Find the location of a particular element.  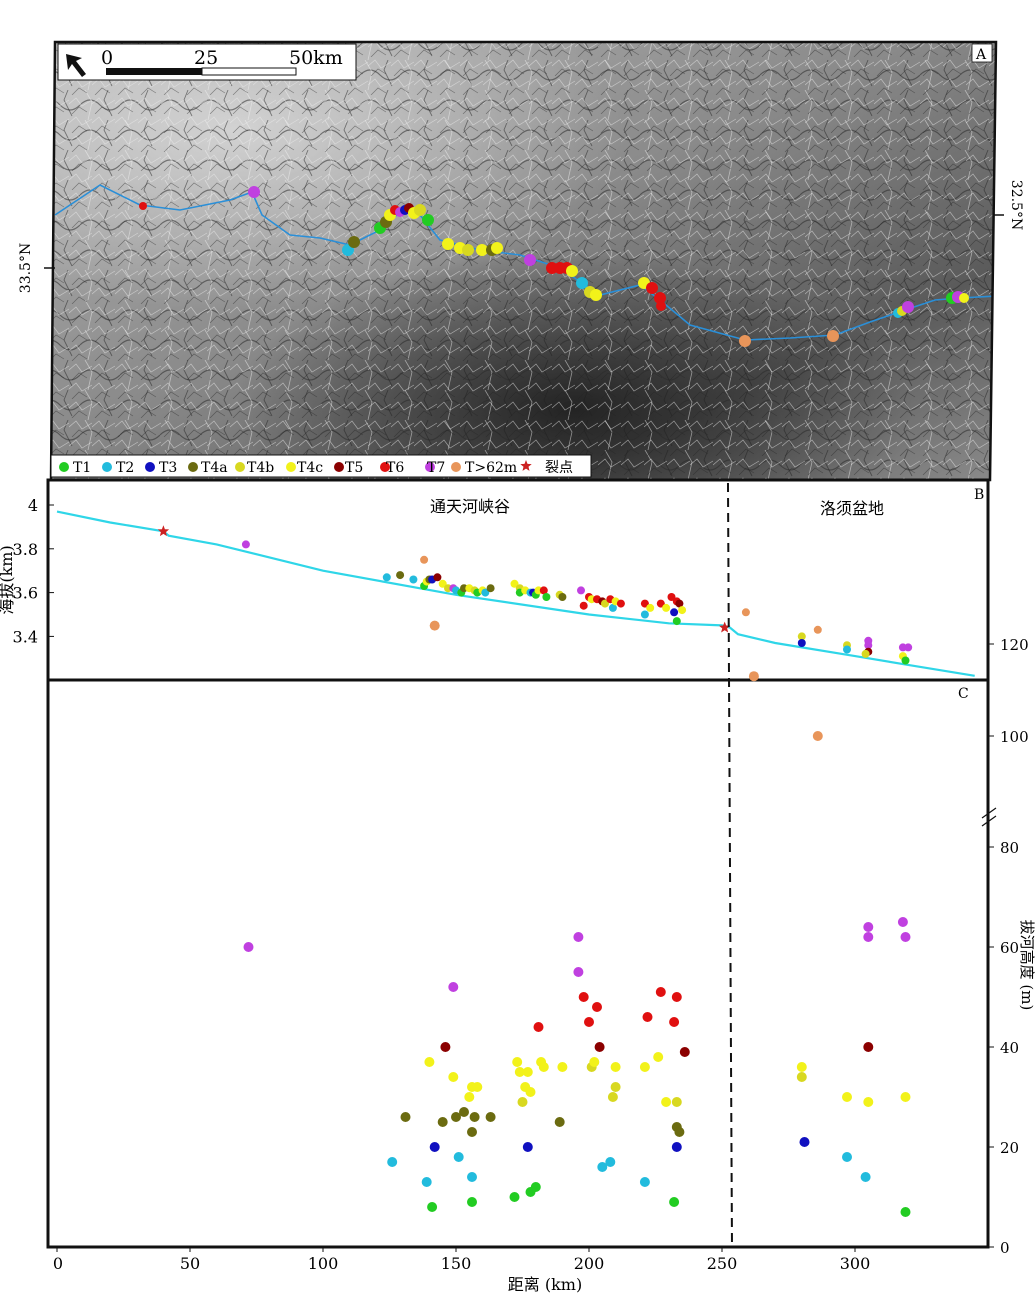

legend-marker-t5 is located at coordinates (339, 467).